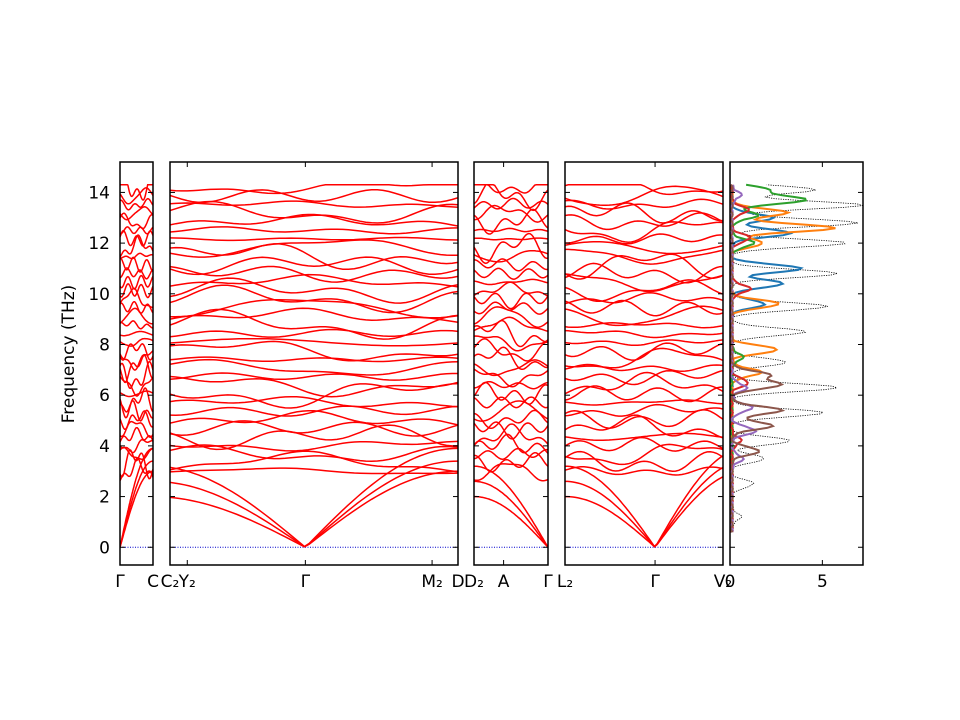 This screenshot has width=960, height=720. I want to click on x-tick-label: 5, so click(822, 582).